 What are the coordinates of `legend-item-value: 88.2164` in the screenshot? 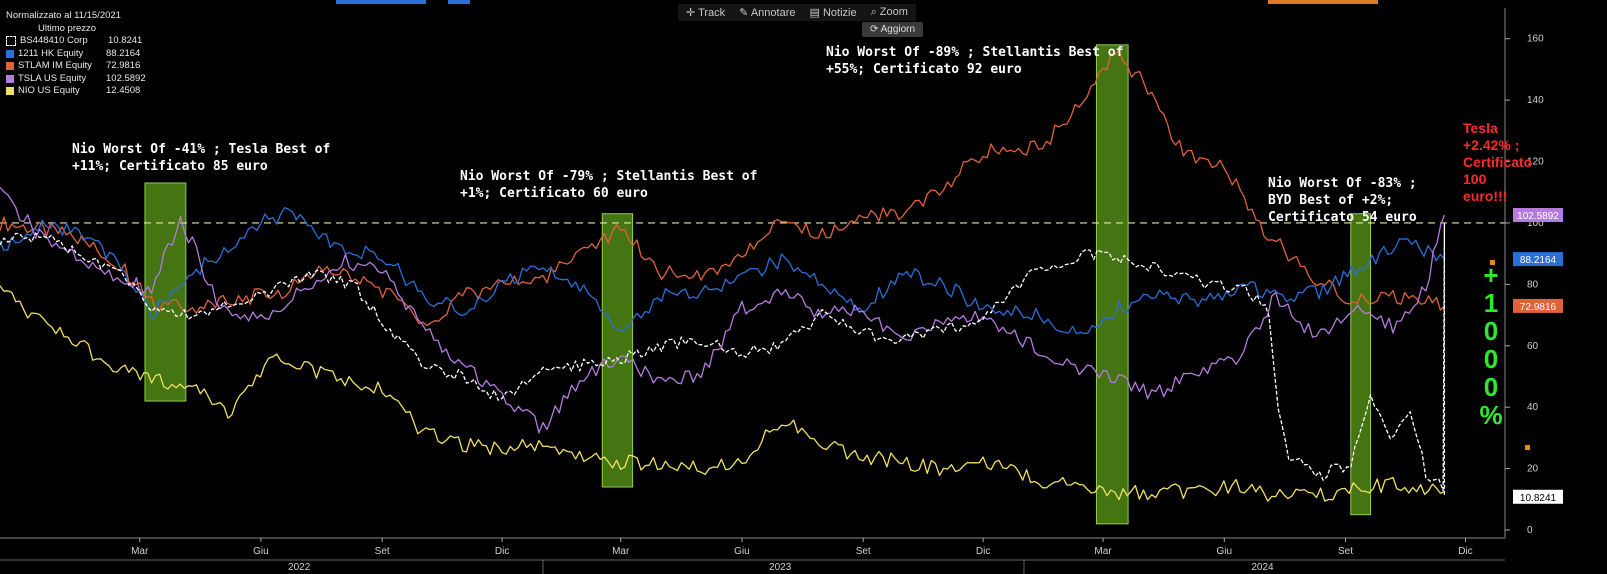 It's located at (123, 53).